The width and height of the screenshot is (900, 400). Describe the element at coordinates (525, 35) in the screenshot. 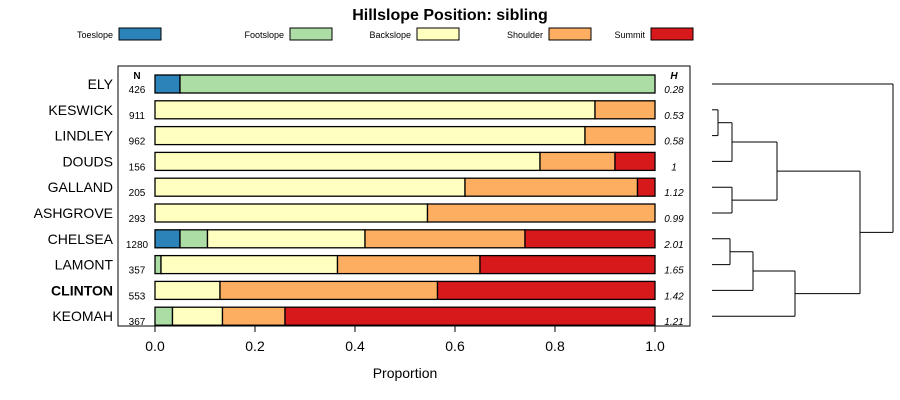

I see `legend-label-shoulder: Shoulder` at that location.